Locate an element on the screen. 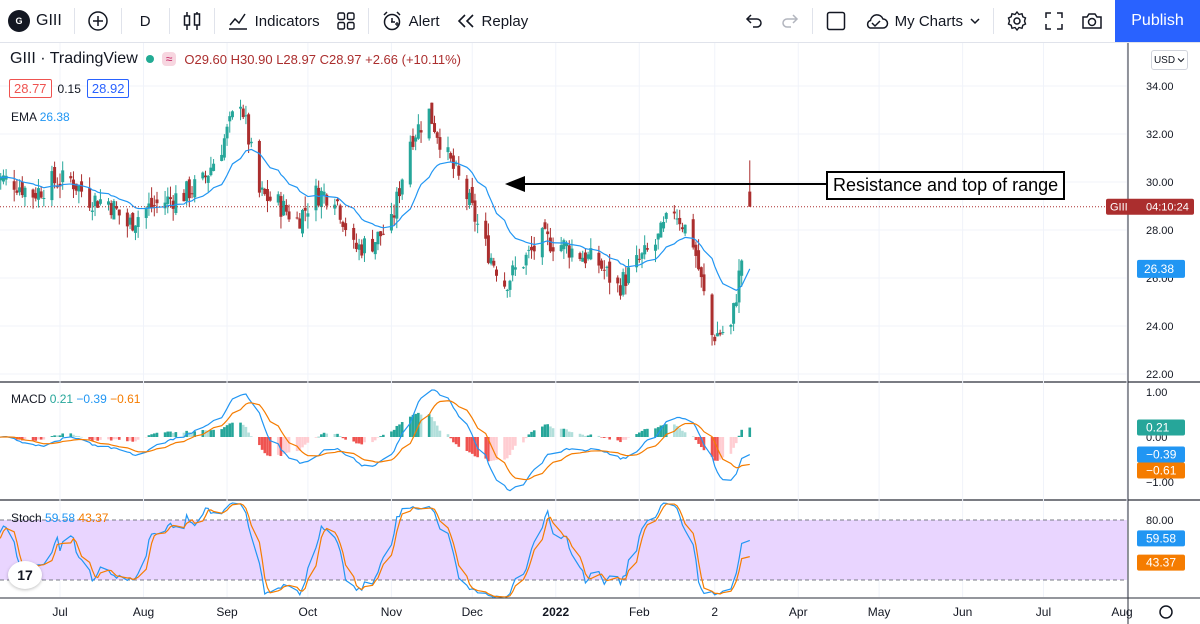  snapshot-button is located at coordinates (1092, 21).